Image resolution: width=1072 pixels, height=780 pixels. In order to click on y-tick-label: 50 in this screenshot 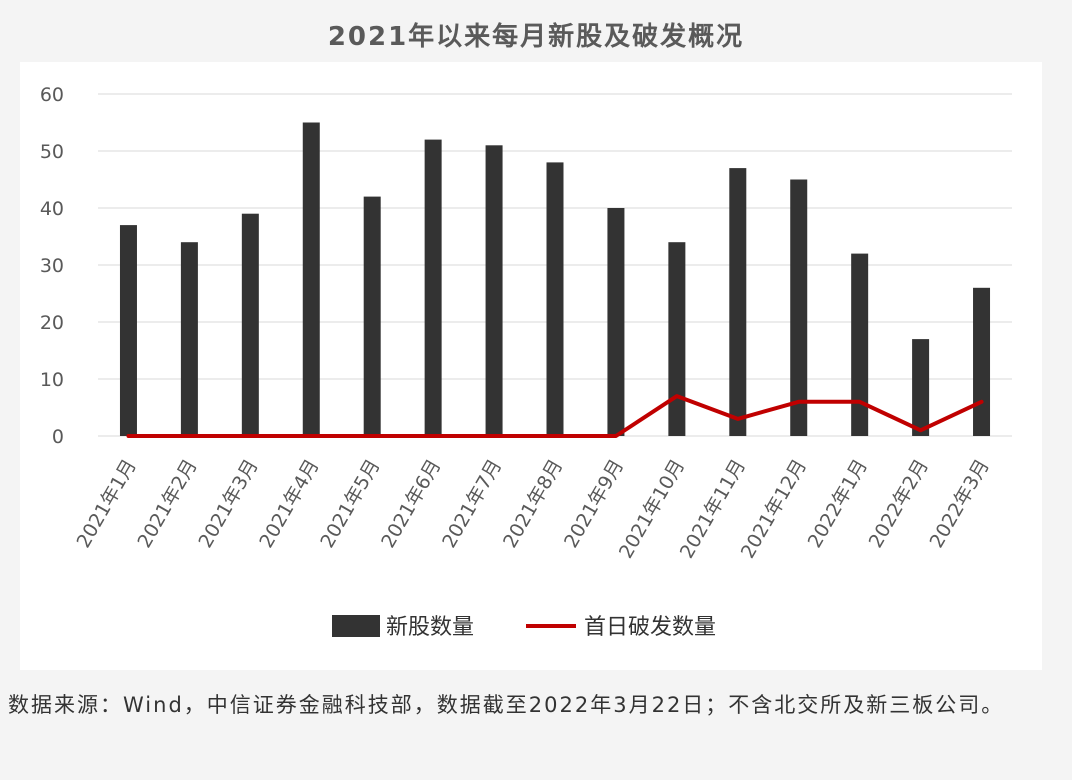, I will do `click(52, 152)`.